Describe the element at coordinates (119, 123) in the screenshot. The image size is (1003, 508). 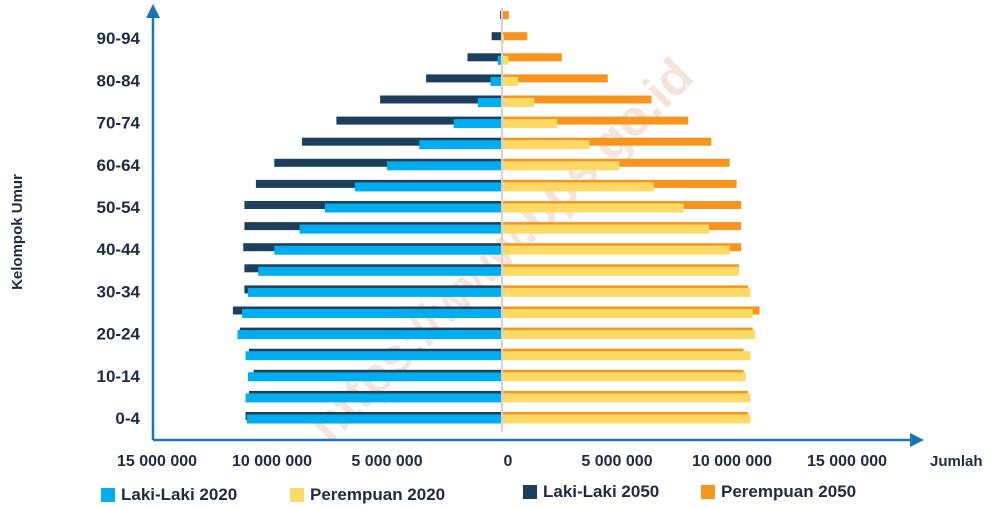
I see `y-tick-label-70-74: 70-74` at that location.